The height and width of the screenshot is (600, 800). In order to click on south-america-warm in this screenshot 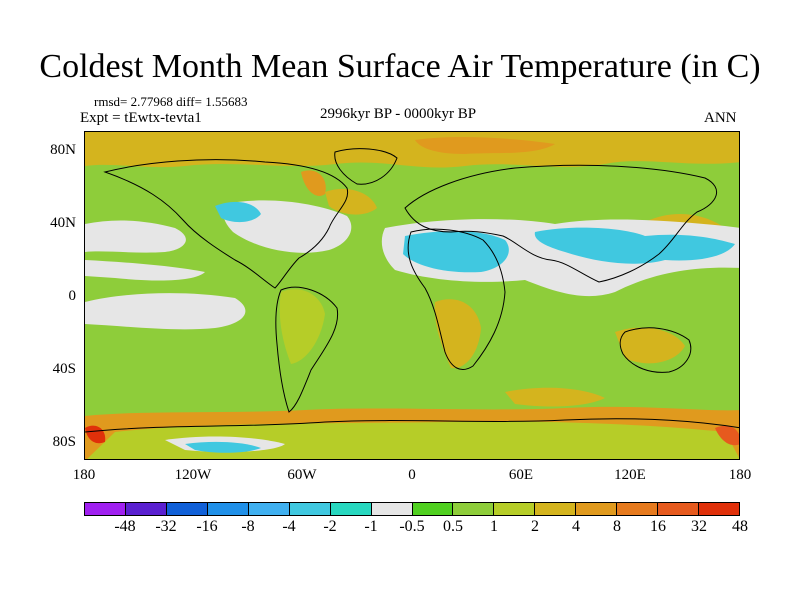, I will do `click(302, 326)`.